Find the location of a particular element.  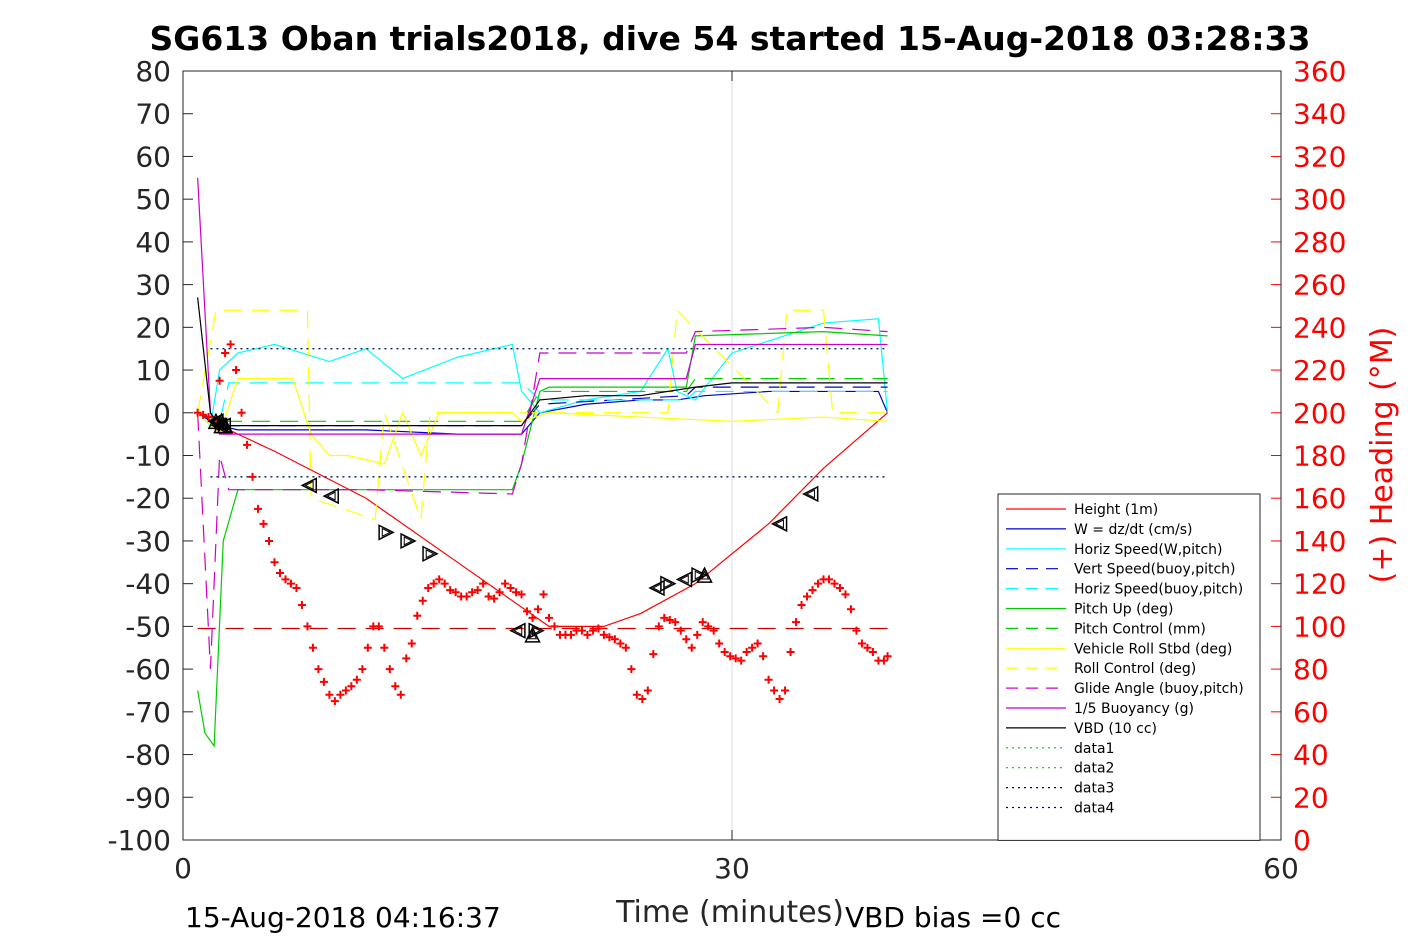

legend-label: Vehicle Roll Stbd (deg) is located at coordinates (1153, 649).